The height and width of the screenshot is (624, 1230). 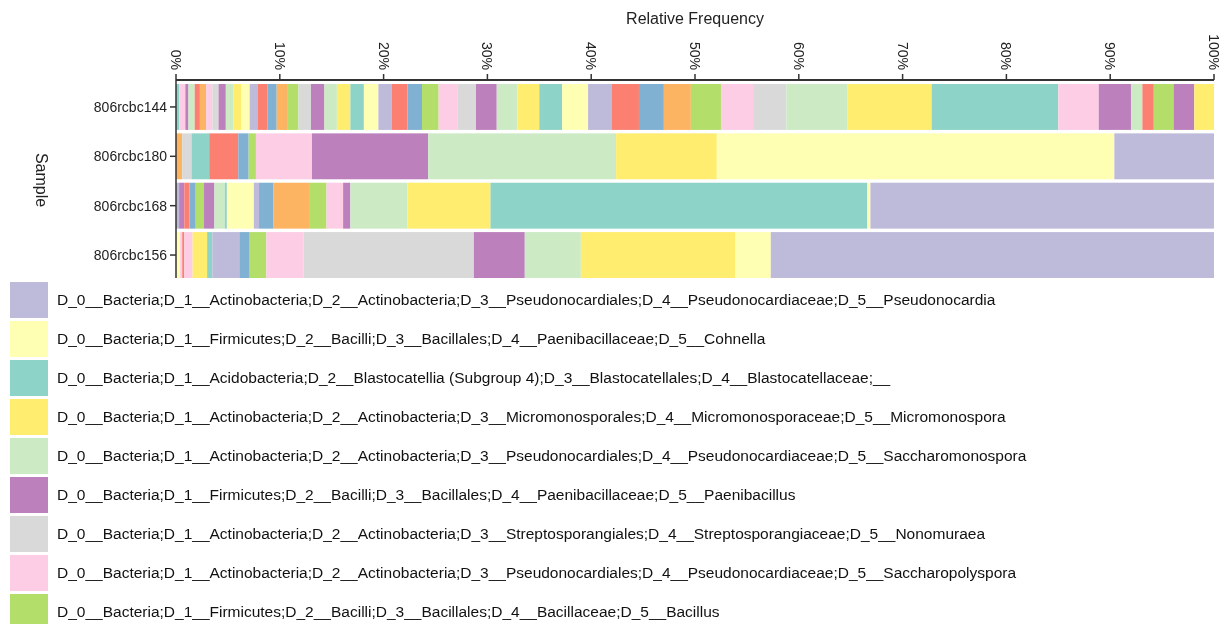 What do you see at coordinates (474, 378) in the screenshot?
I see `legend-label: D_0__Bacteria;D_1__Acidobacteria;D_2__Blastocatellia (Subgroup 4);D_3__Blastocatellales;D_4__Blastocatellaceae;__` at bounding box center [474, 378].